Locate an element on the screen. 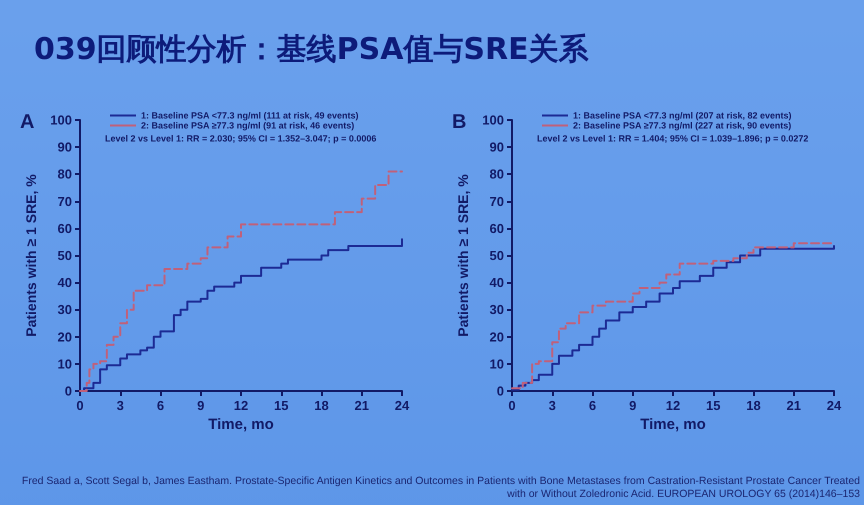 Image resolution: width=864 pixels, height=505 pixels. text: Fred Saad a, Scott Segal b, James Eastham. Prostate-Specific Antigen Kinetics and Outcomes in Patients with Bone Metastases from Castration-Resistant Prostate Cancer Treated with or Without Zoledronic Acid. EUROPEAN UROLOGY 65 (2014)146–153 is located at coordinates (440, 488).